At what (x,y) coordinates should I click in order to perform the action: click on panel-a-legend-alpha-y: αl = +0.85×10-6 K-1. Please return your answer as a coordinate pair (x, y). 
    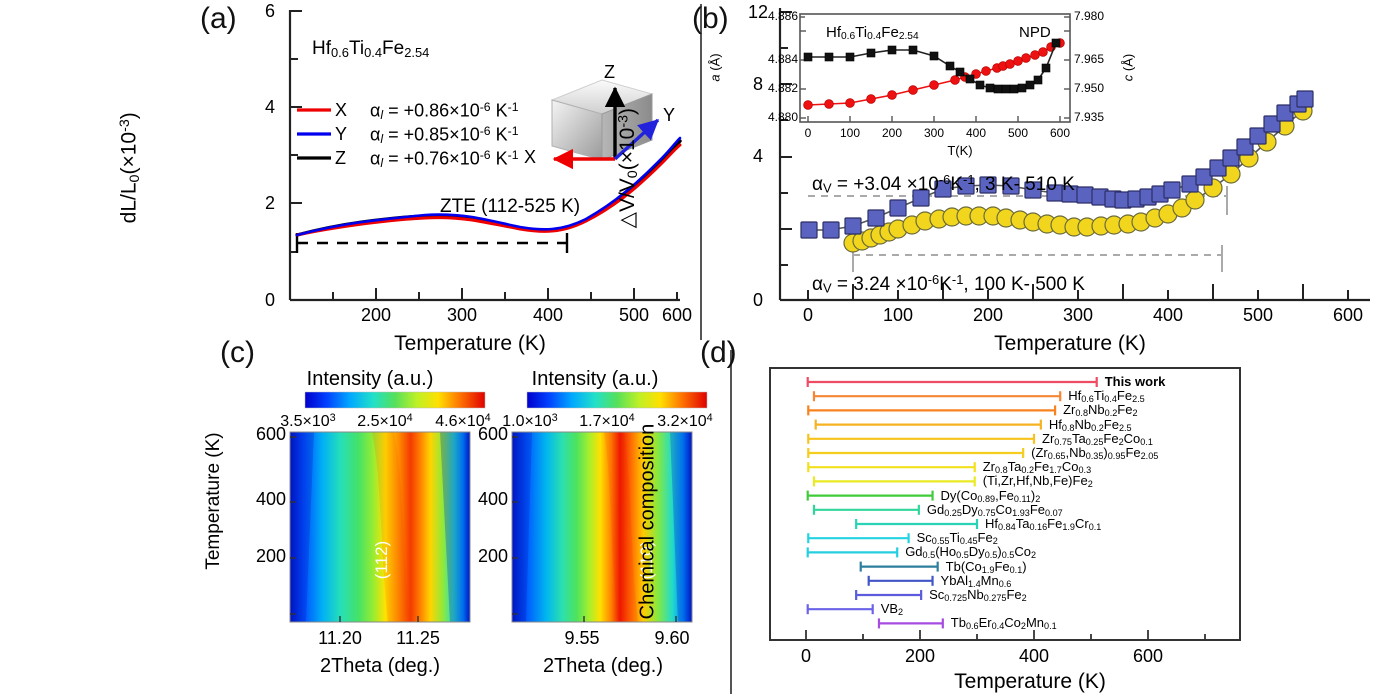
    Looking at the image, I should click on (444, 135).